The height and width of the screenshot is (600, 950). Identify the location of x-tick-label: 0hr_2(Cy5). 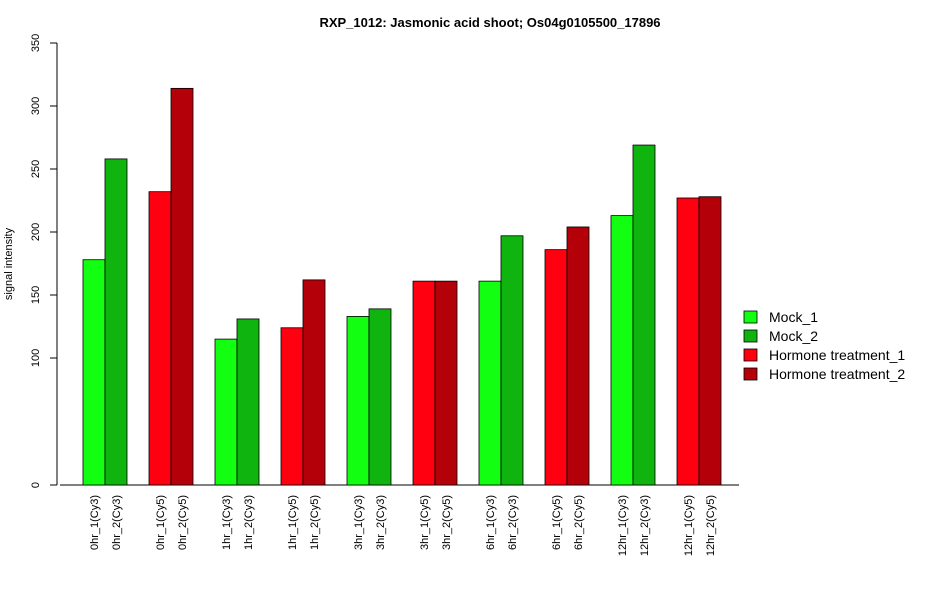
(183, 522).